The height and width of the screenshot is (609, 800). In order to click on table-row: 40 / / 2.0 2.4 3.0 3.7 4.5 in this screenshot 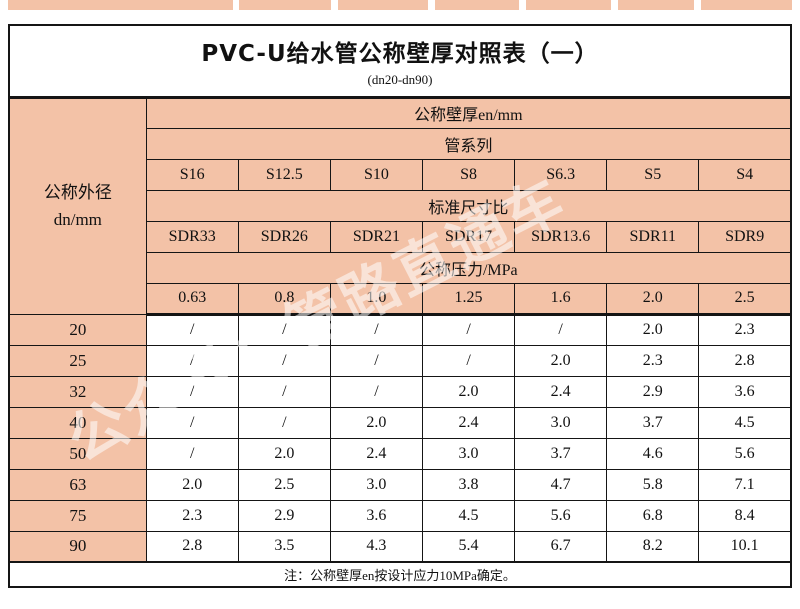, I will do `click(400, 422)`.